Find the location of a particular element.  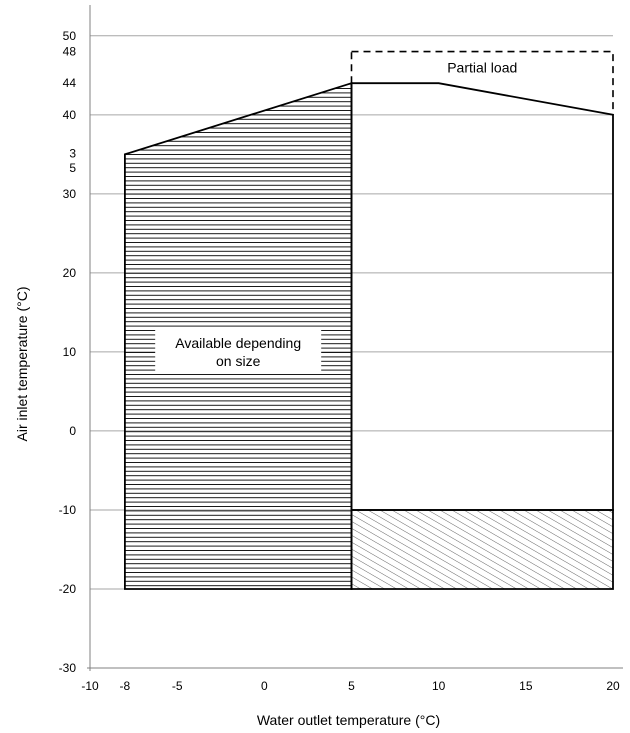

x-tick-label: 15 is located at coordinates (526, 686).